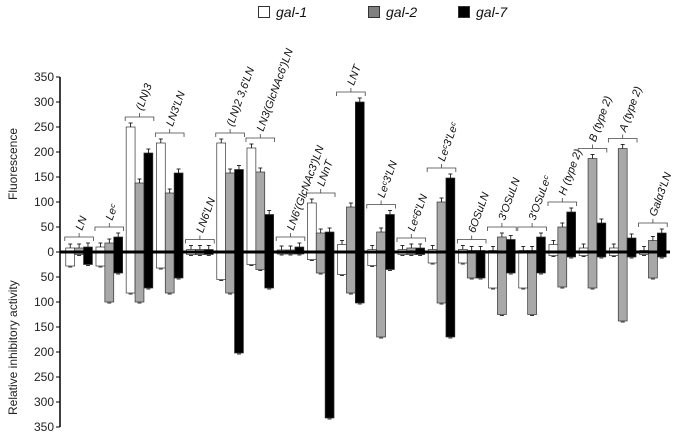 The width and height of the screenshot is (679, 436). Describe the element at coordinates (354, 74) in the screenshot. I see `svg-text: LNT` at that location.